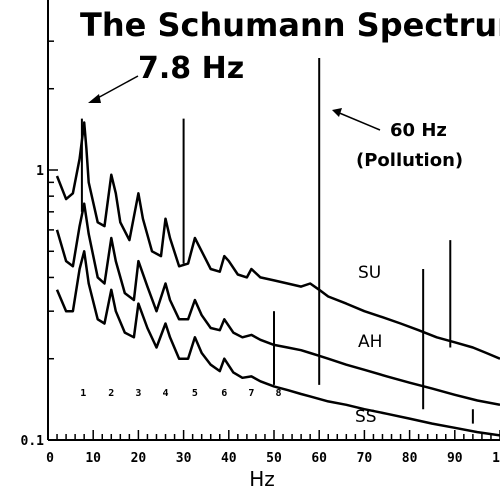 This screenshot has width=500, height=500. What do you see at coordinates (40, 171) in the screenshot?
I see `y-tick-label: 1` at bounding box center [40, 171].